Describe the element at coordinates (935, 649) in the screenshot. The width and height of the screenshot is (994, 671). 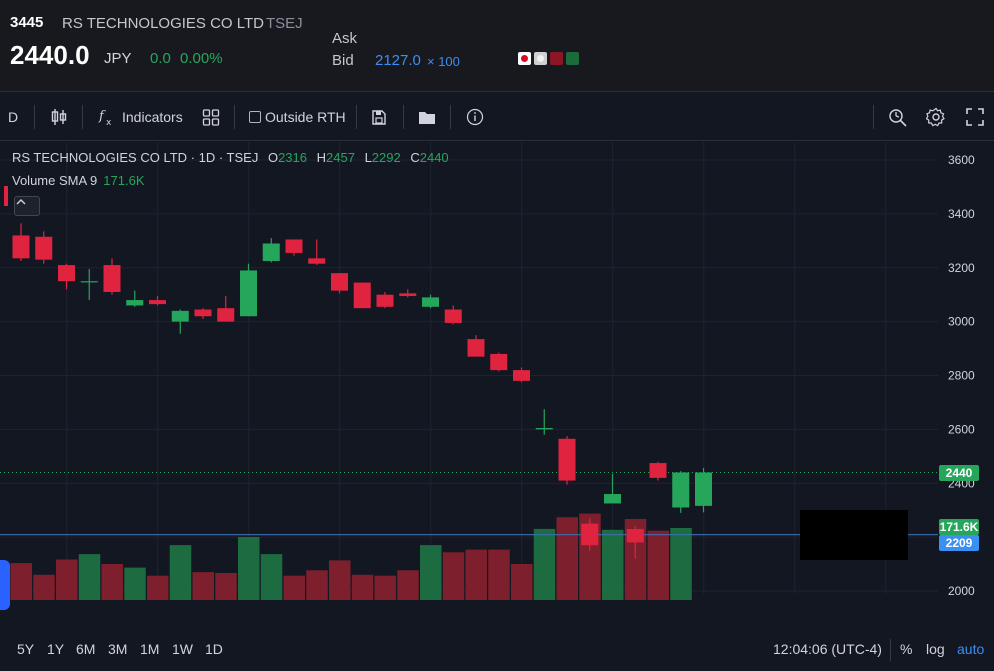
I see `log-scale-toggle: log` at that location.